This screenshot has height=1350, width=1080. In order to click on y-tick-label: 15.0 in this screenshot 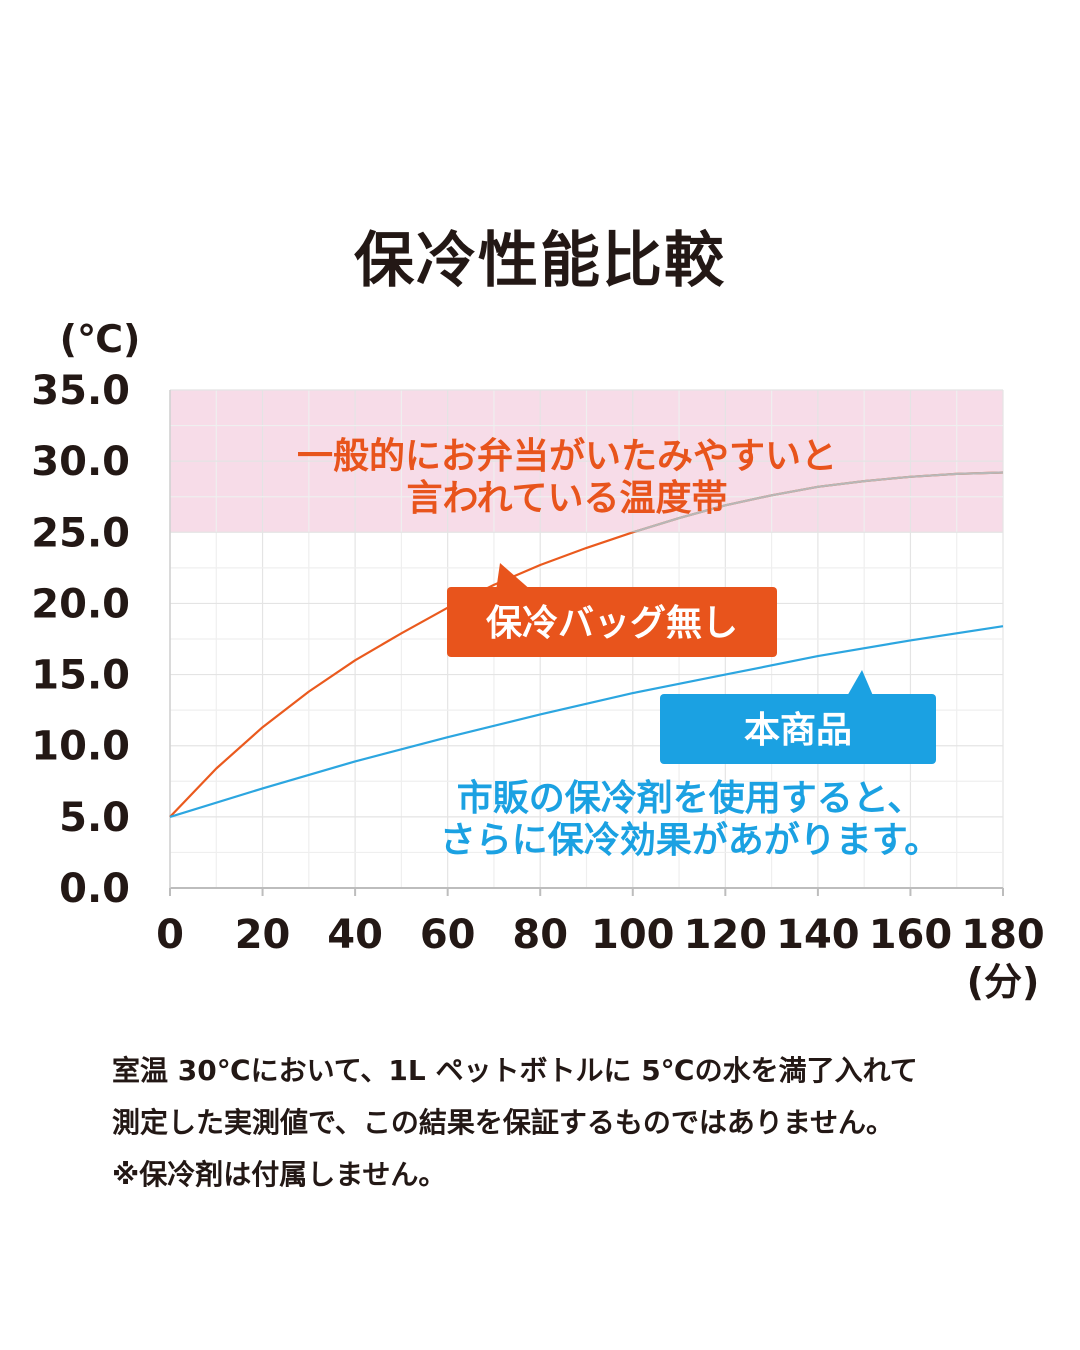, I will do `click(80, 676)`.